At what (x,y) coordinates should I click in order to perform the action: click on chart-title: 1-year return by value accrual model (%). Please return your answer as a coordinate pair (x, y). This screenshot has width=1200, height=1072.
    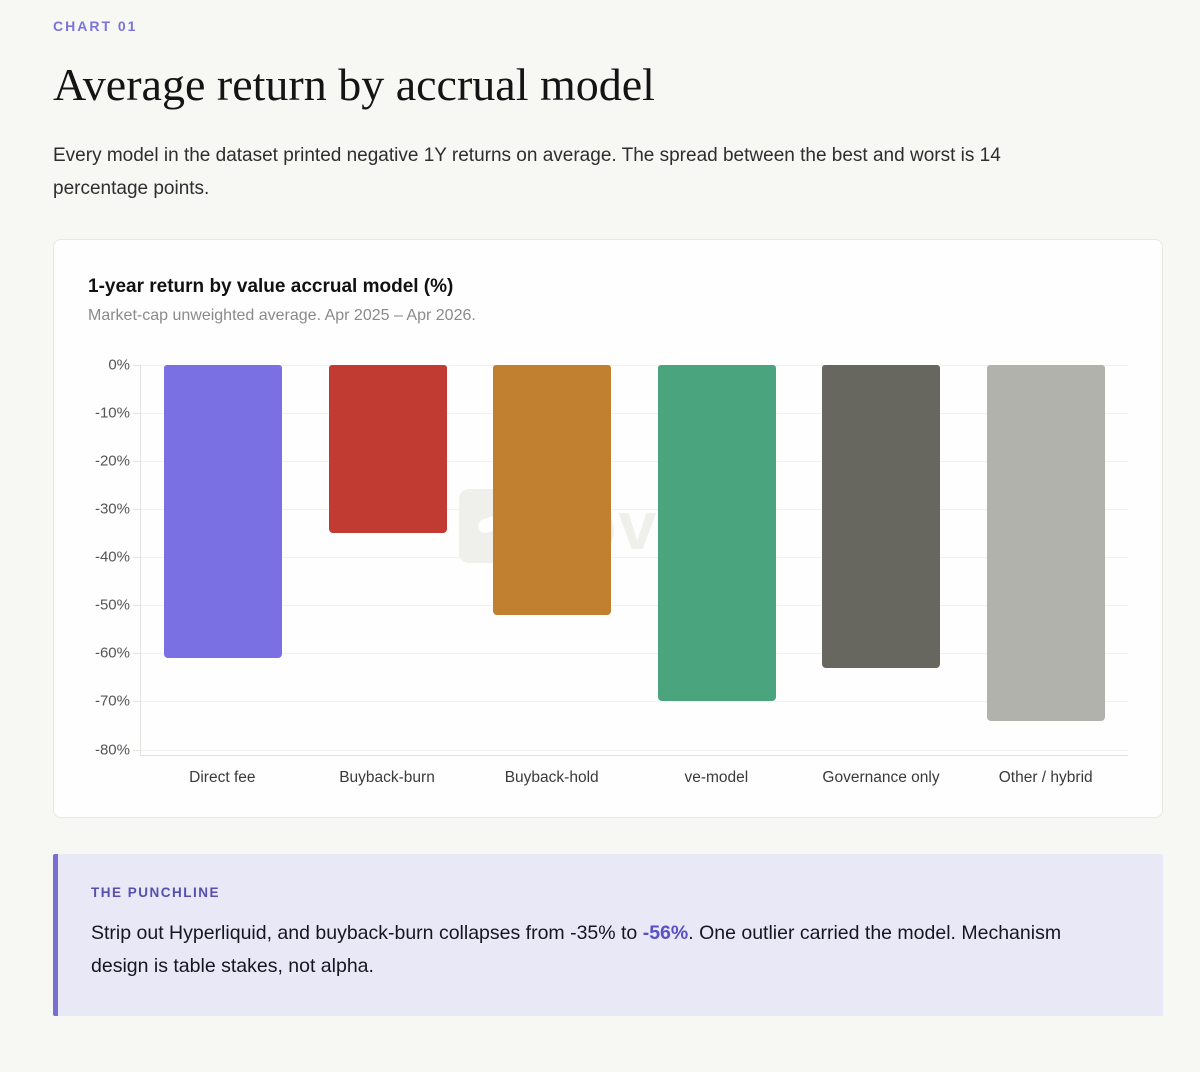
    Looking at the image, I should click on (271, 286).